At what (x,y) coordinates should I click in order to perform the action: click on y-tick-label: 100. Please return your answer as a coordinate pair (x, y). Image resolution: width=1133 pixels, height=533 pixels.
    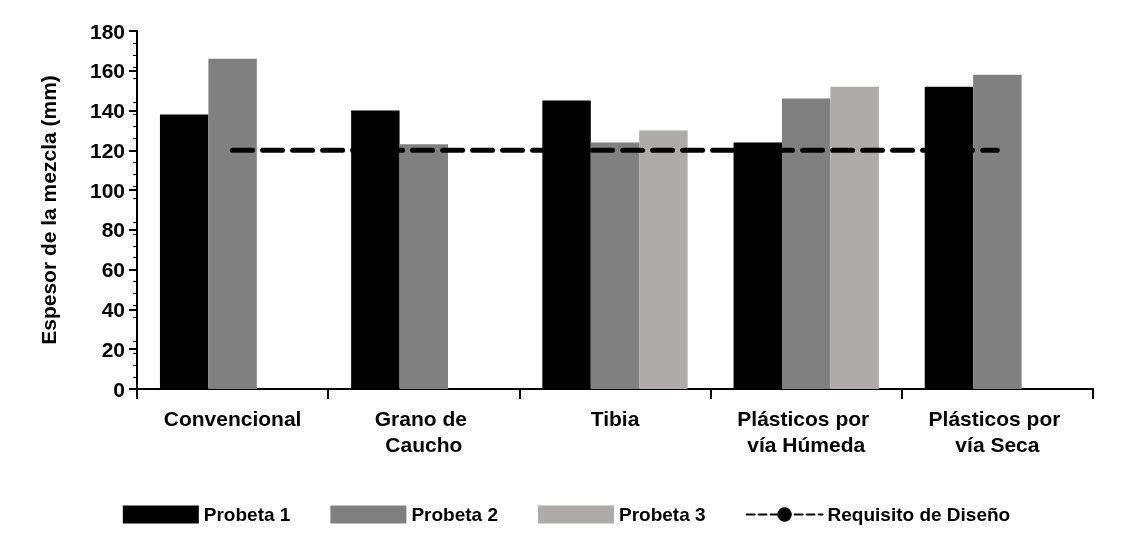
    Looking at the image, I should click on (107, 190).